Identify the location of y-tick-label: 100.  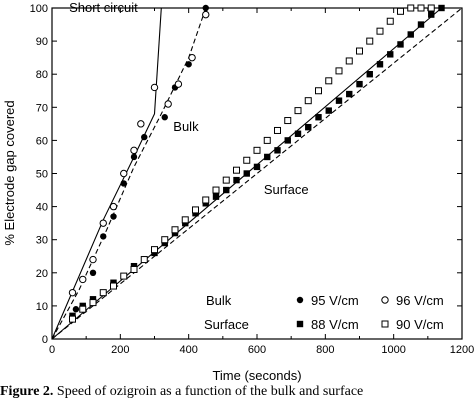
(39, 9).